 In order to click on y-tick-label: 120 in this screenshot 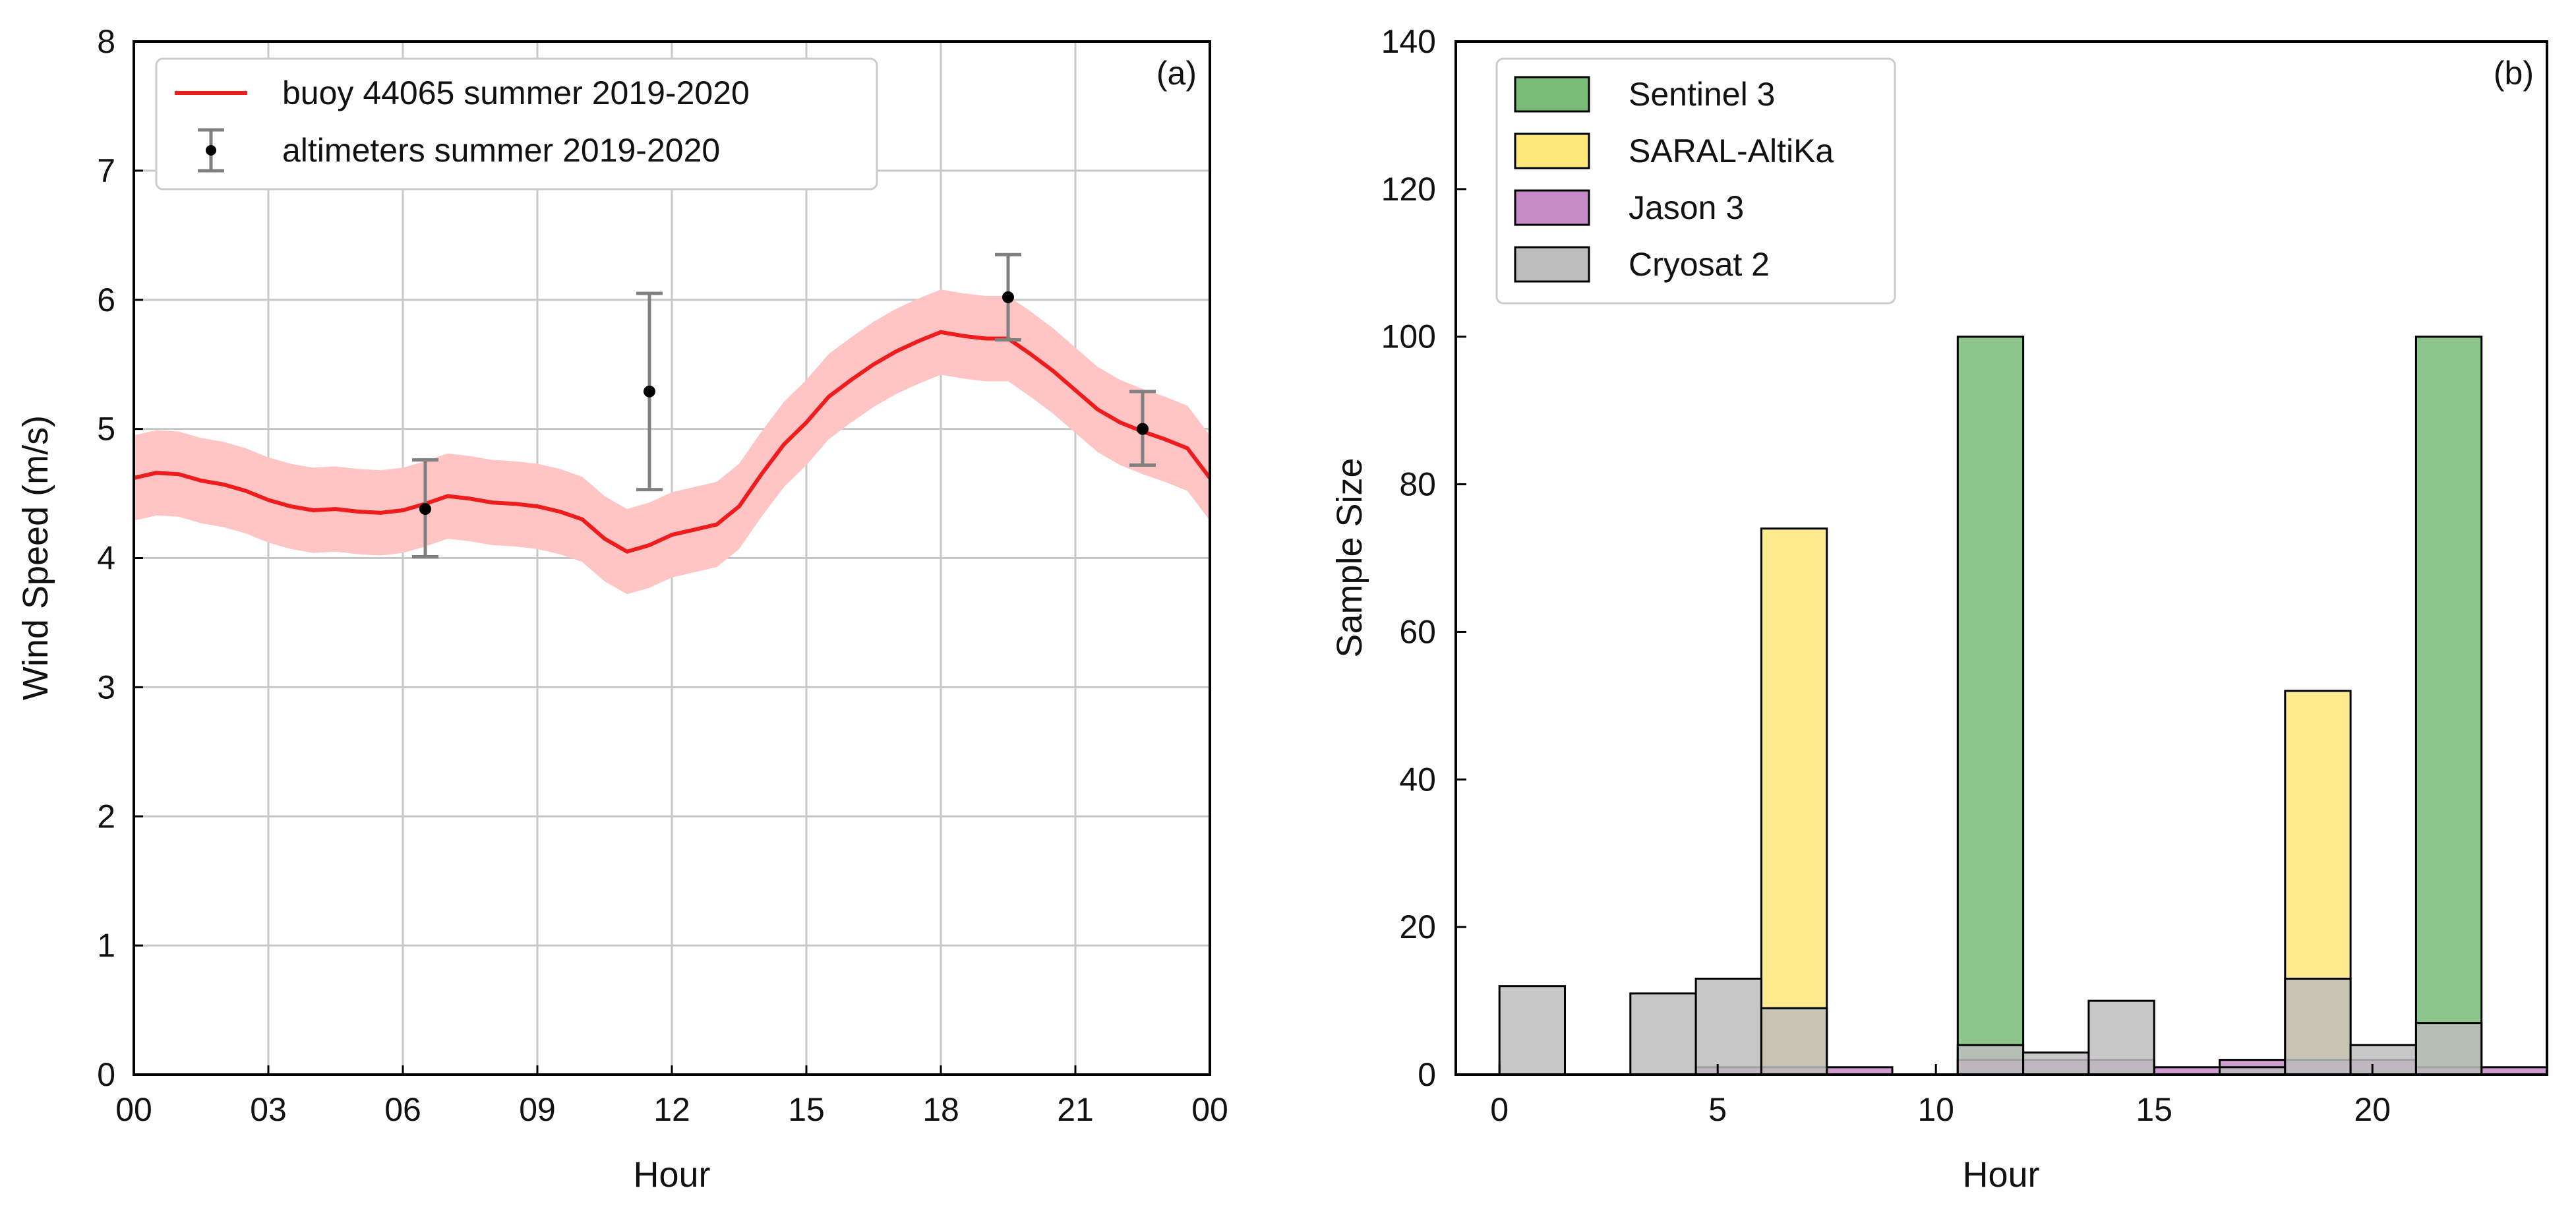, I will do `click(1408, 189)`.